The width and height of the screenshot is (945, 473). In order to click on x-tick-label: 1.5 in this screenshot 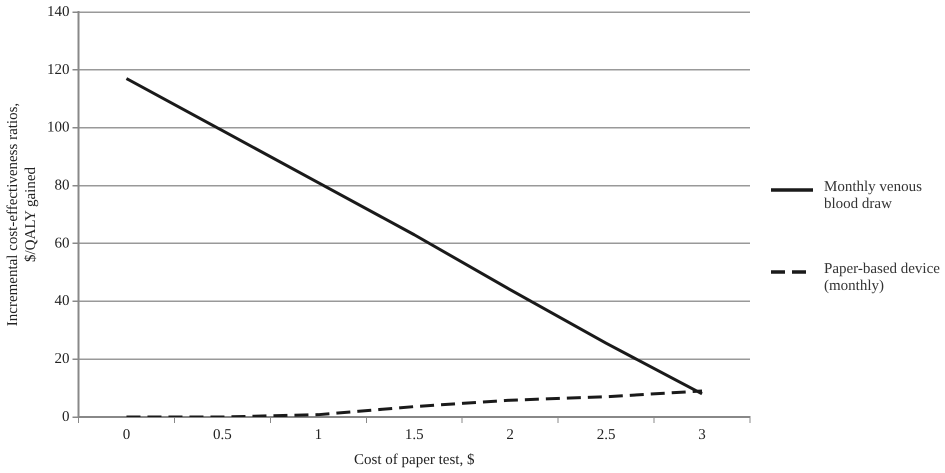, I will do `click(414, 434)`.